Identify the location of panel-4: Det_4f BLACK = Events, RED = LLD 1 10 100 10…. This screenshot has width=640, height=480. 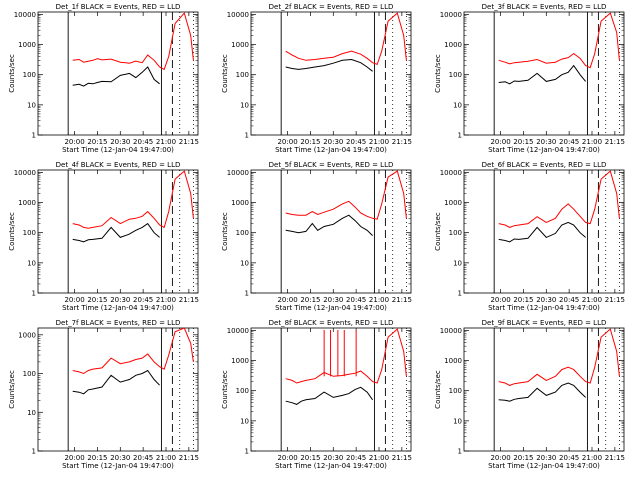
(103, 236).